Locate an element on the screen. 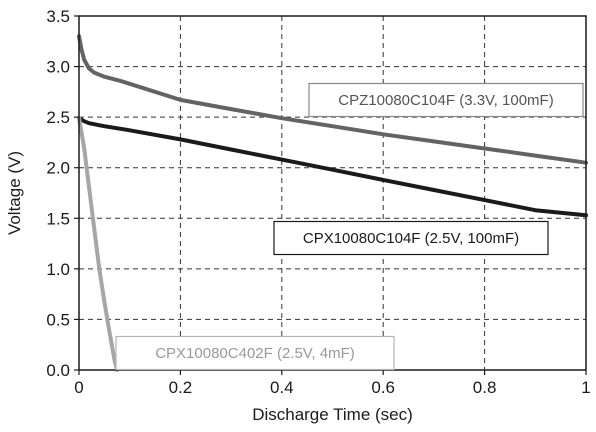  label-text: CPX10080C104F (2.5V, 100mF) is located at coordinates (411, 238).